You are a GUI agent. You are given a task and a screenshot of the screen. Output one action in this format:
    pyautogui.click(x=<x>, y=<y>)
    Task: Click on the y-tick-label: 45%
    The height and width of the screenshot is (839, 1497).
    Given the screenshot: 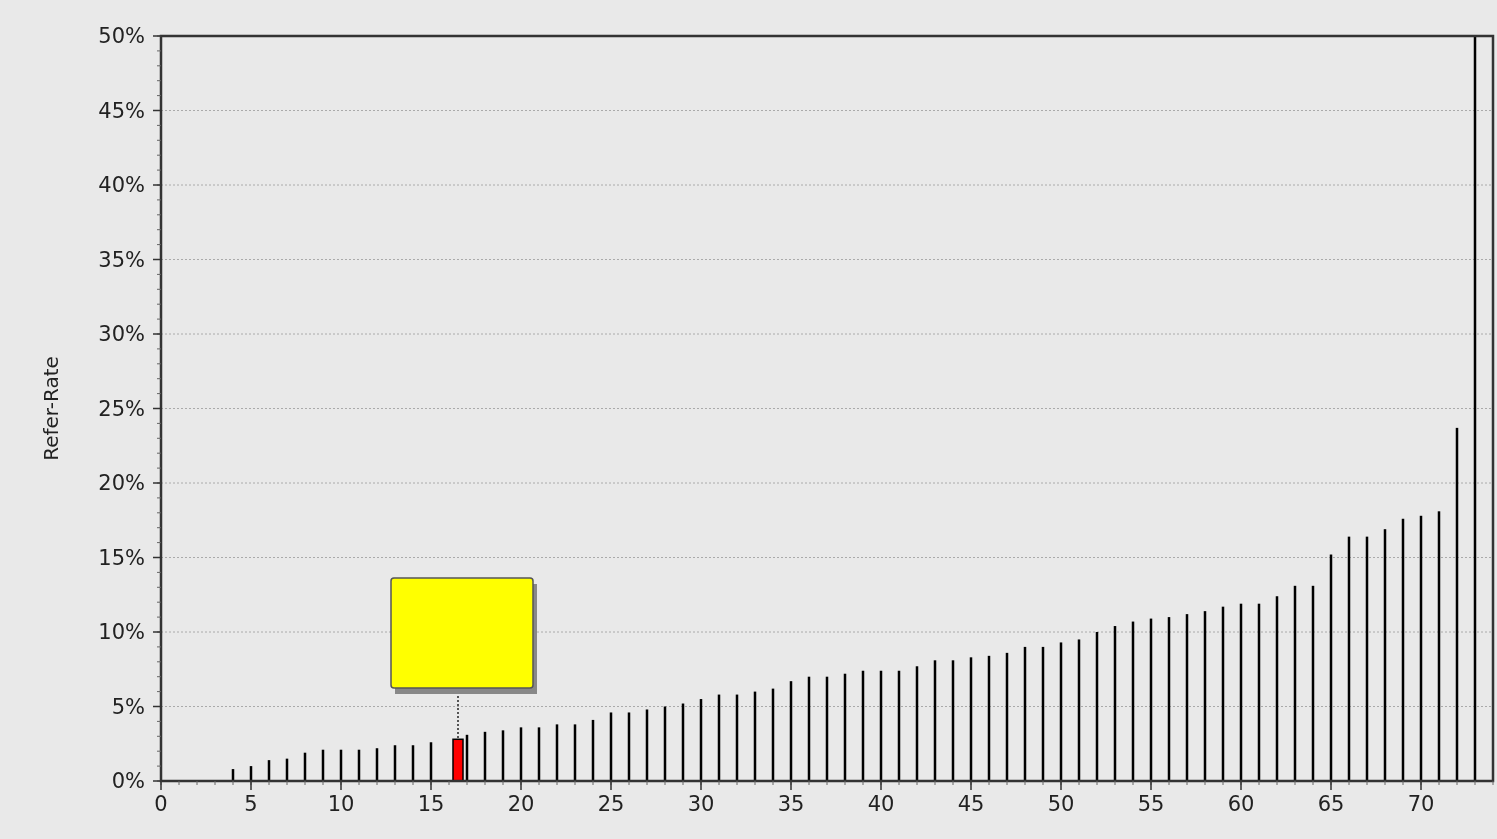 What is the action you would take?
    pyautogui.click(x=121, y=110)
    